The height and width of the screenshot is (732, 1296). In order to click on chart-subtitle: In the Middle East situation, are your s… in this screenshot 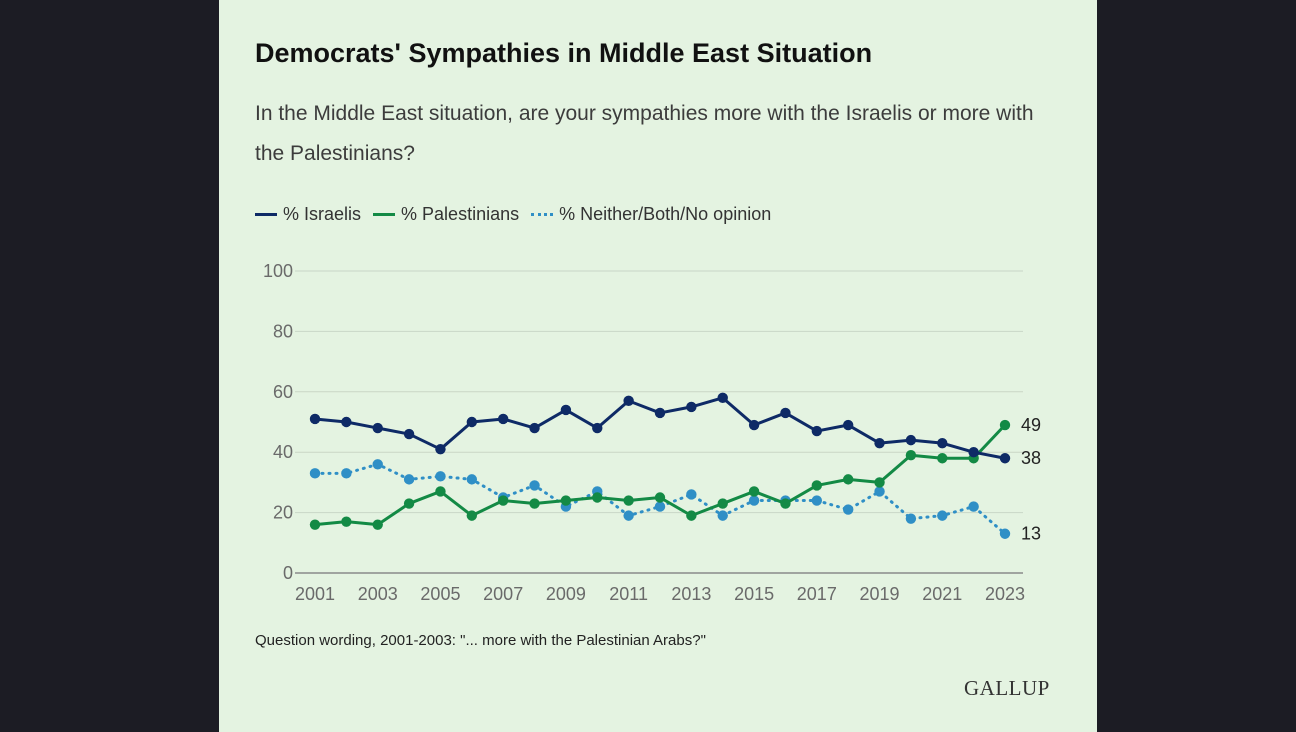, I will do `click(644, 133)`.